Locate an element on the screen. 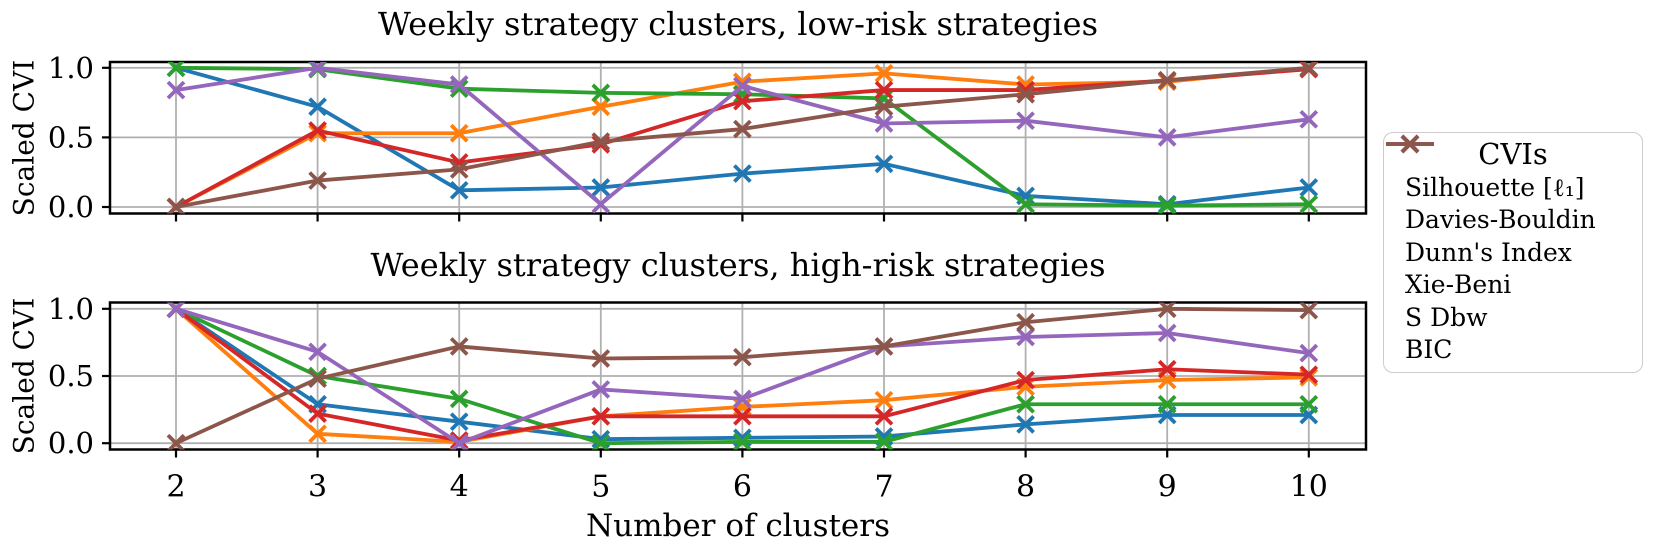 The width and height of the screenshot is (1662, 554). x-tick-label: 6 is located at coordinates (742, 487).